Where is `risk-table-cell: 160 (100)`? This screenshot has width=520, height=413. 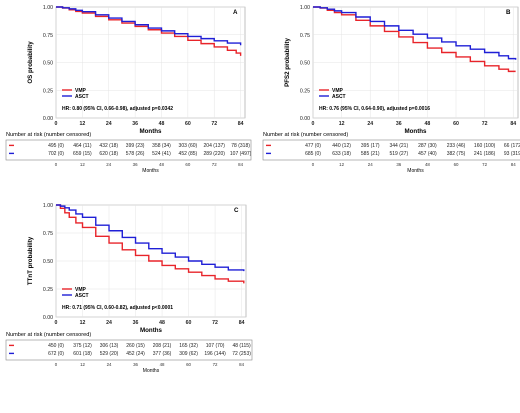 risk-table-cell: 160 (100) is located at coordinates (485, 146).